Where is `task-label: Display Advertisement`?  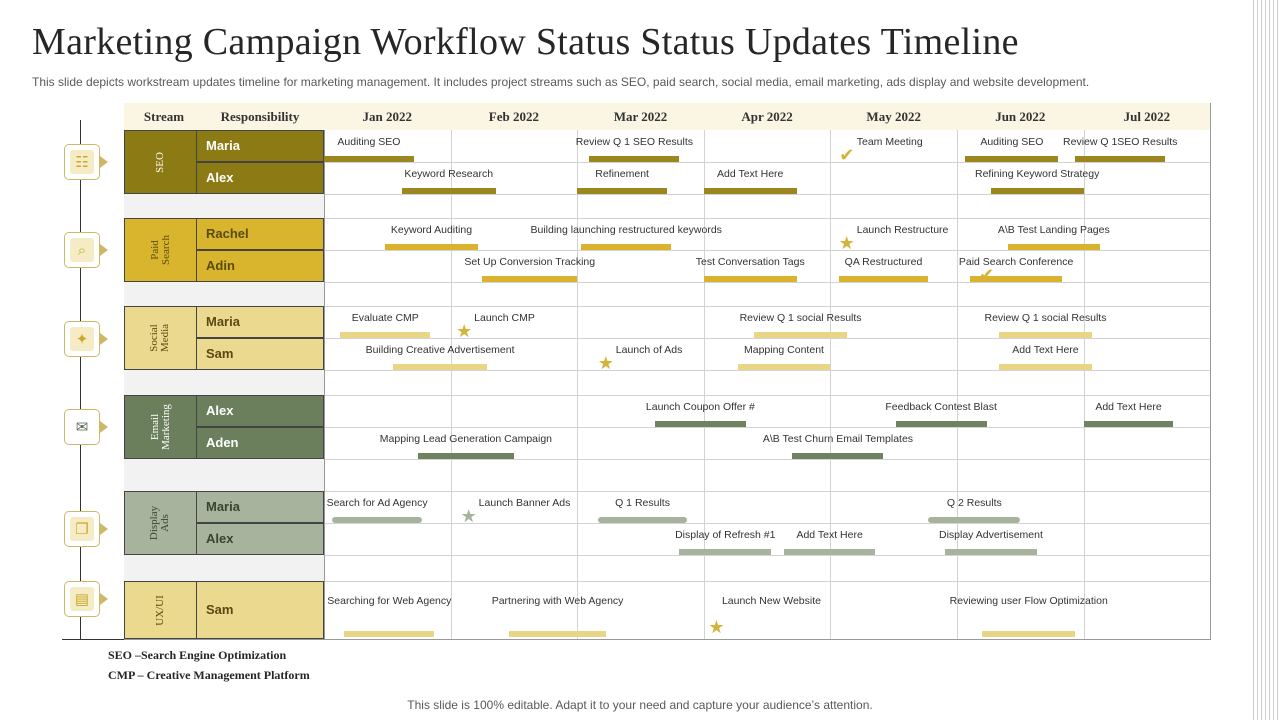 task-label: Display Advertisement is located at coordinates (991, 535).